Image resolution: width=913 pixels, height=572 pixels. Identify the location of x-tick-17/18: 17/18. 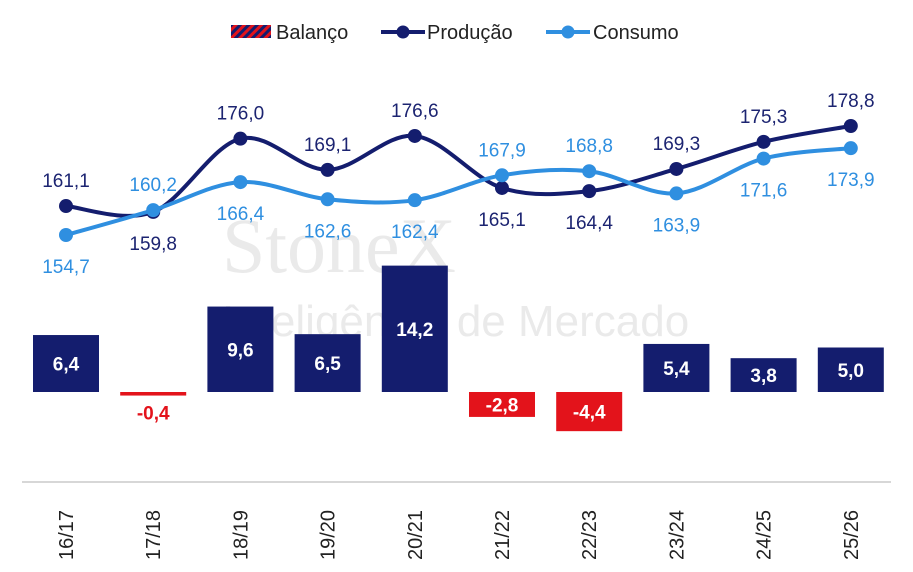
(154, 535).